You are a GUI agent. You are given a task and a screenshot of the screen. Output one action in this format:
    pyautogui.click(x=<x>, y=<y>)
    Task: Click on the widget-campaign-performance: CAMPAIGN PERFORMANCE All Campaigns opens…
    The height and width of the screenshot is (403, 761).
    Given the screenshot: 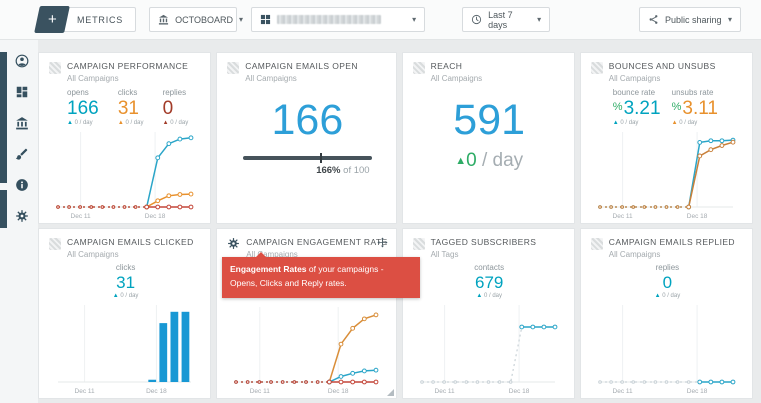 What is the action you would take?
    pyautogui.click(x=125, y=138)
    